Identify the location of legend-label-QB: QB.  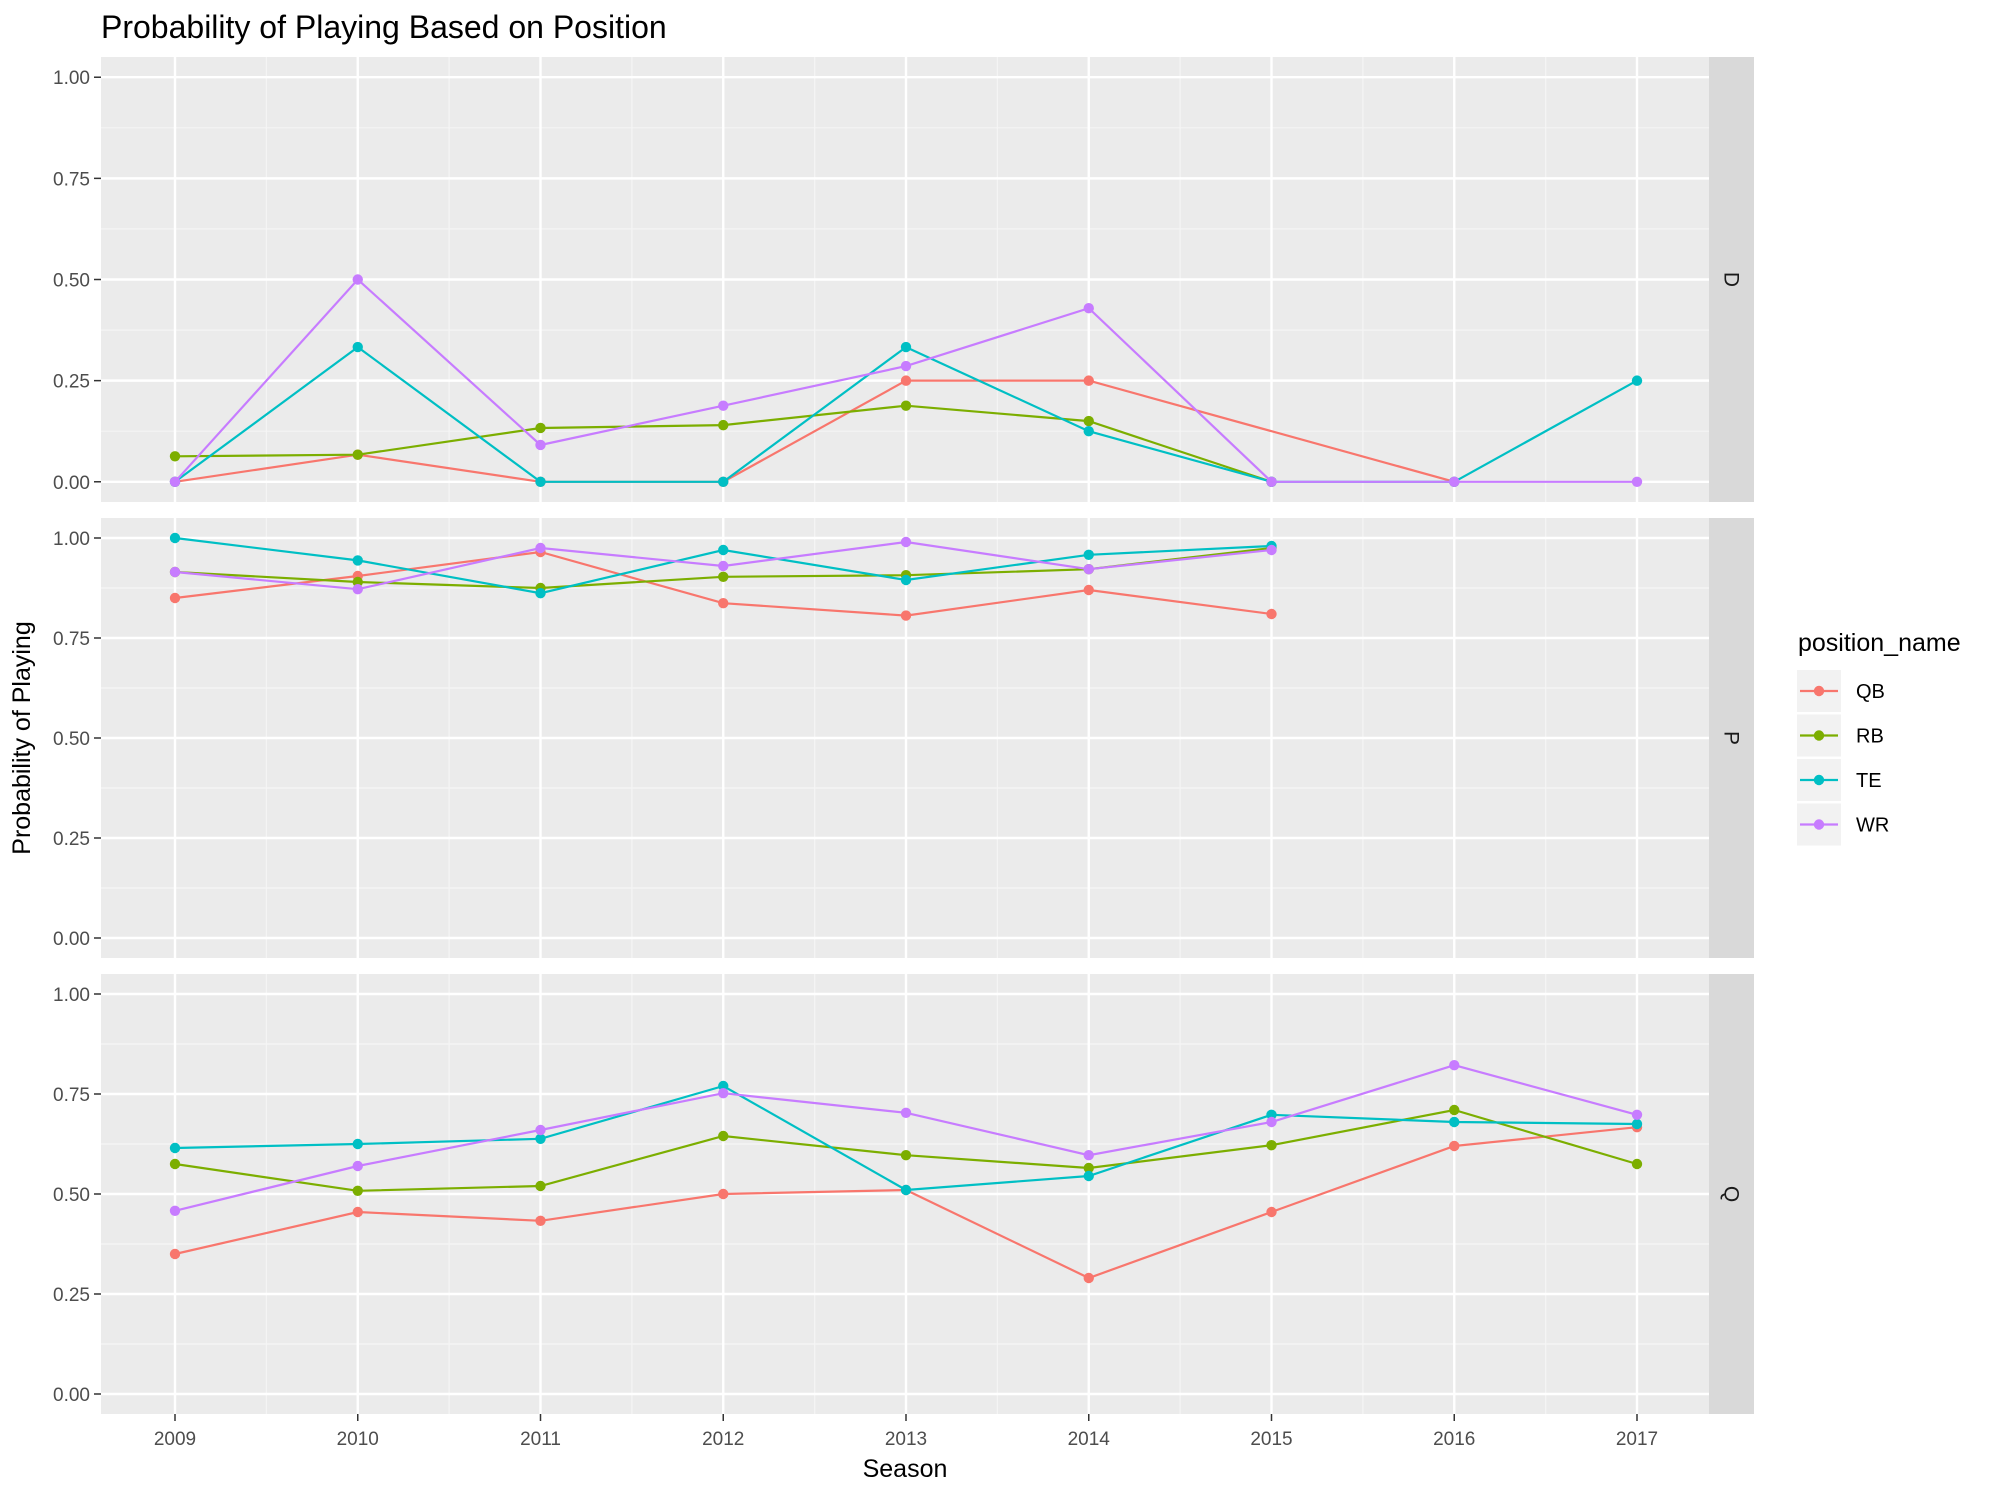
(1870, 692).